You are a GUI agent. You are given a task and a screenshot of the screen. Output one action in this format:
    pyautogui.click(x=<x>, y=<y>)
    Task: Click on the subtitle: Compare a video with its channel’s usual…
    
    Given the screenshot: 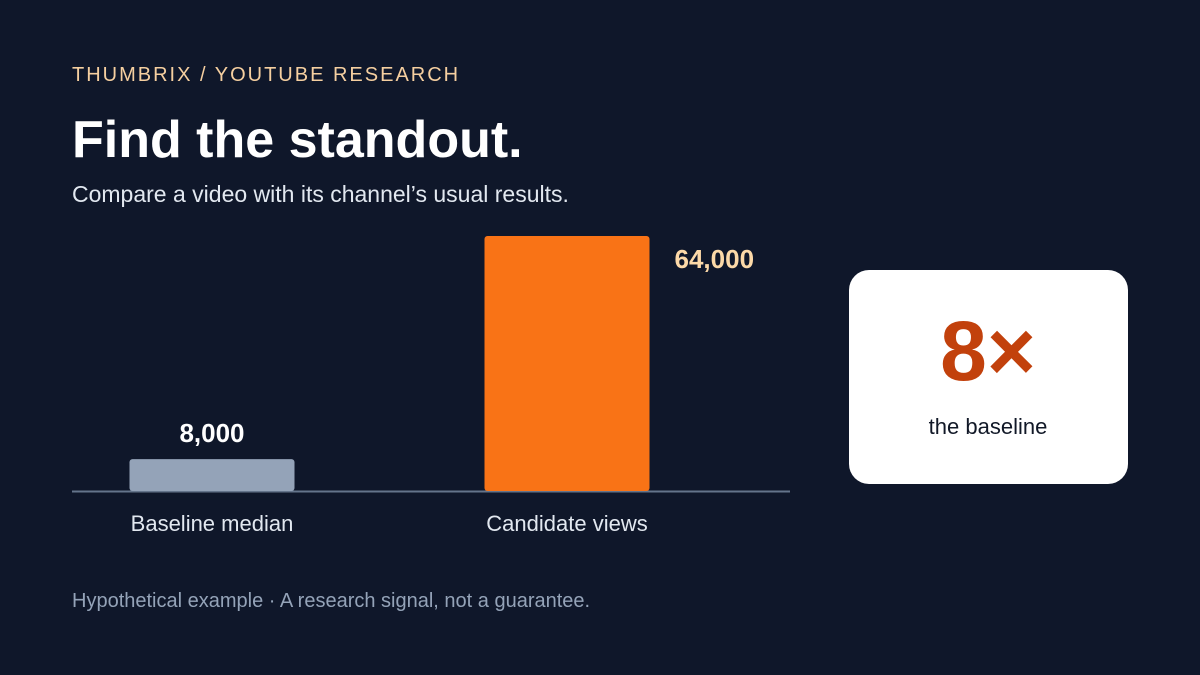 What is the action you would take?
    pyautogui.click(x=320, y=194)
    